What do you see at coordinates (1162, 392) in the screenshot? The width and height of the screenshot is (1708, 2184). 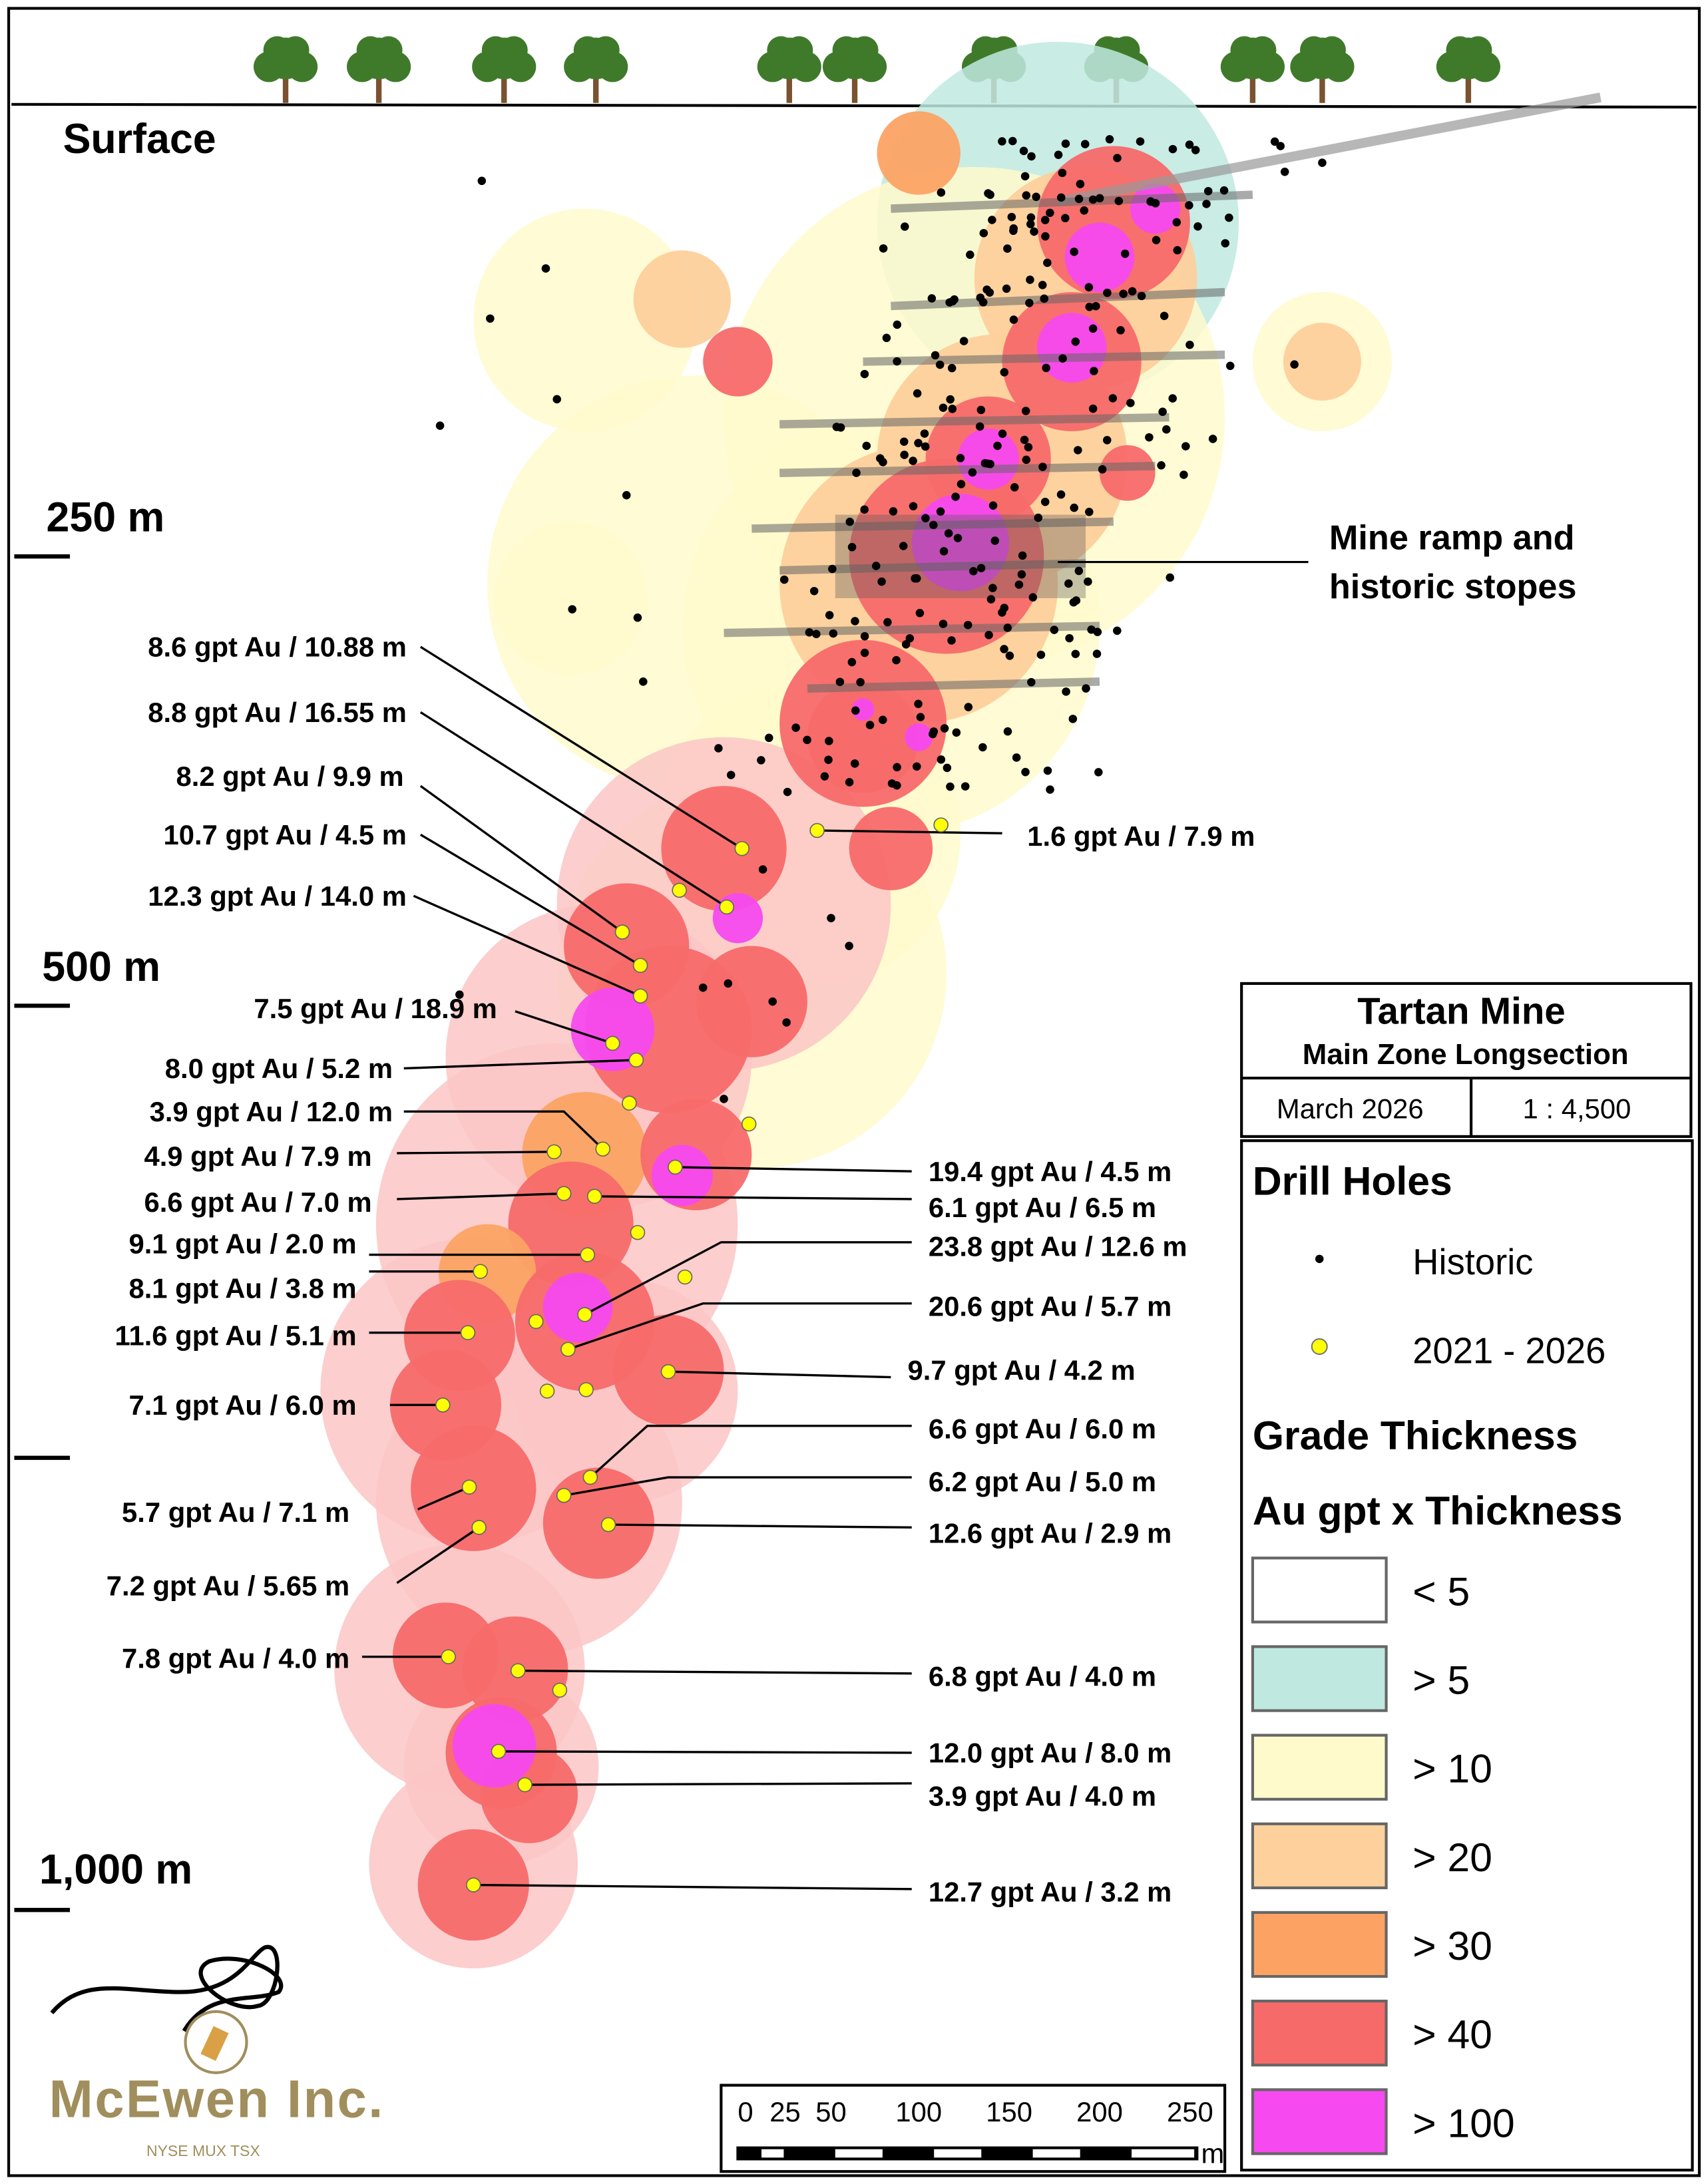 I see `historic-stopes` at bounding box center [1162, 392].